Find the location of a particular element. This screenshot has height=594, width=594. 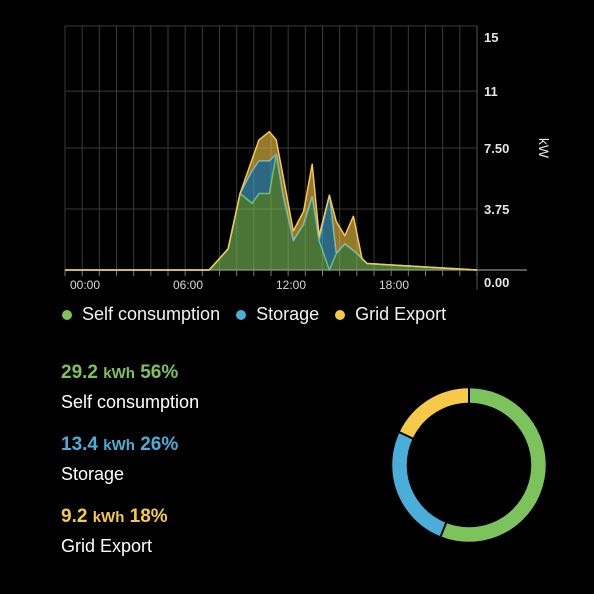

stat-storage-value-line: 13.4 kWh 26% is located at coordinates (119, 445).